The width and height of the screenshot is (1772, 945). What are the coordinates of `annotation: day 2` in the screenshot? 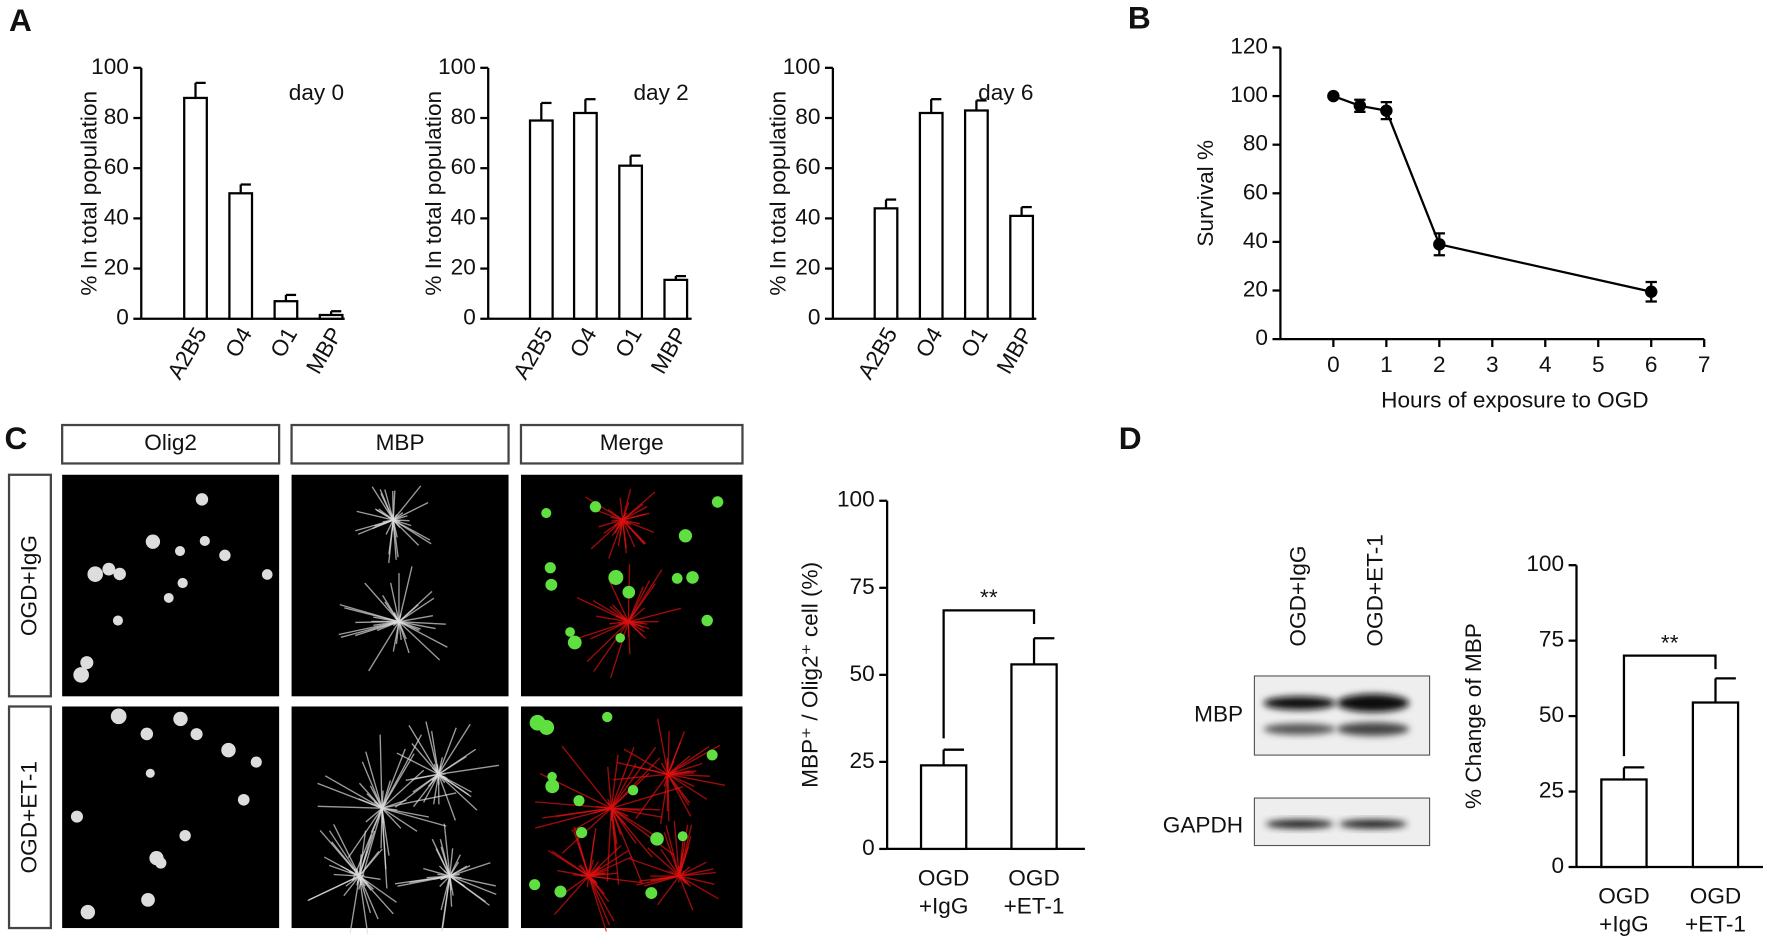 It's located at (660, 92).